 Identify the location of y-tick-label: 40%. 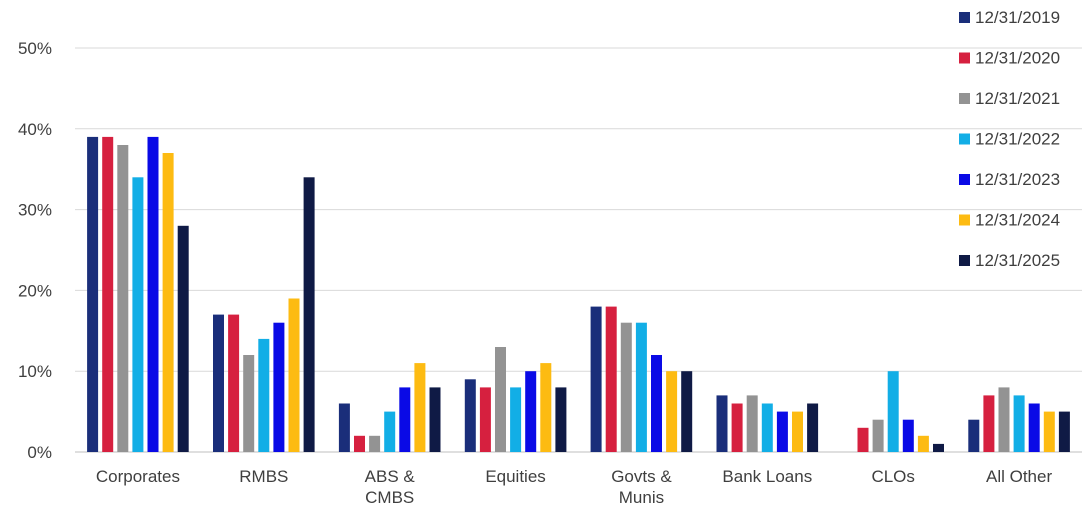
(35, 129).